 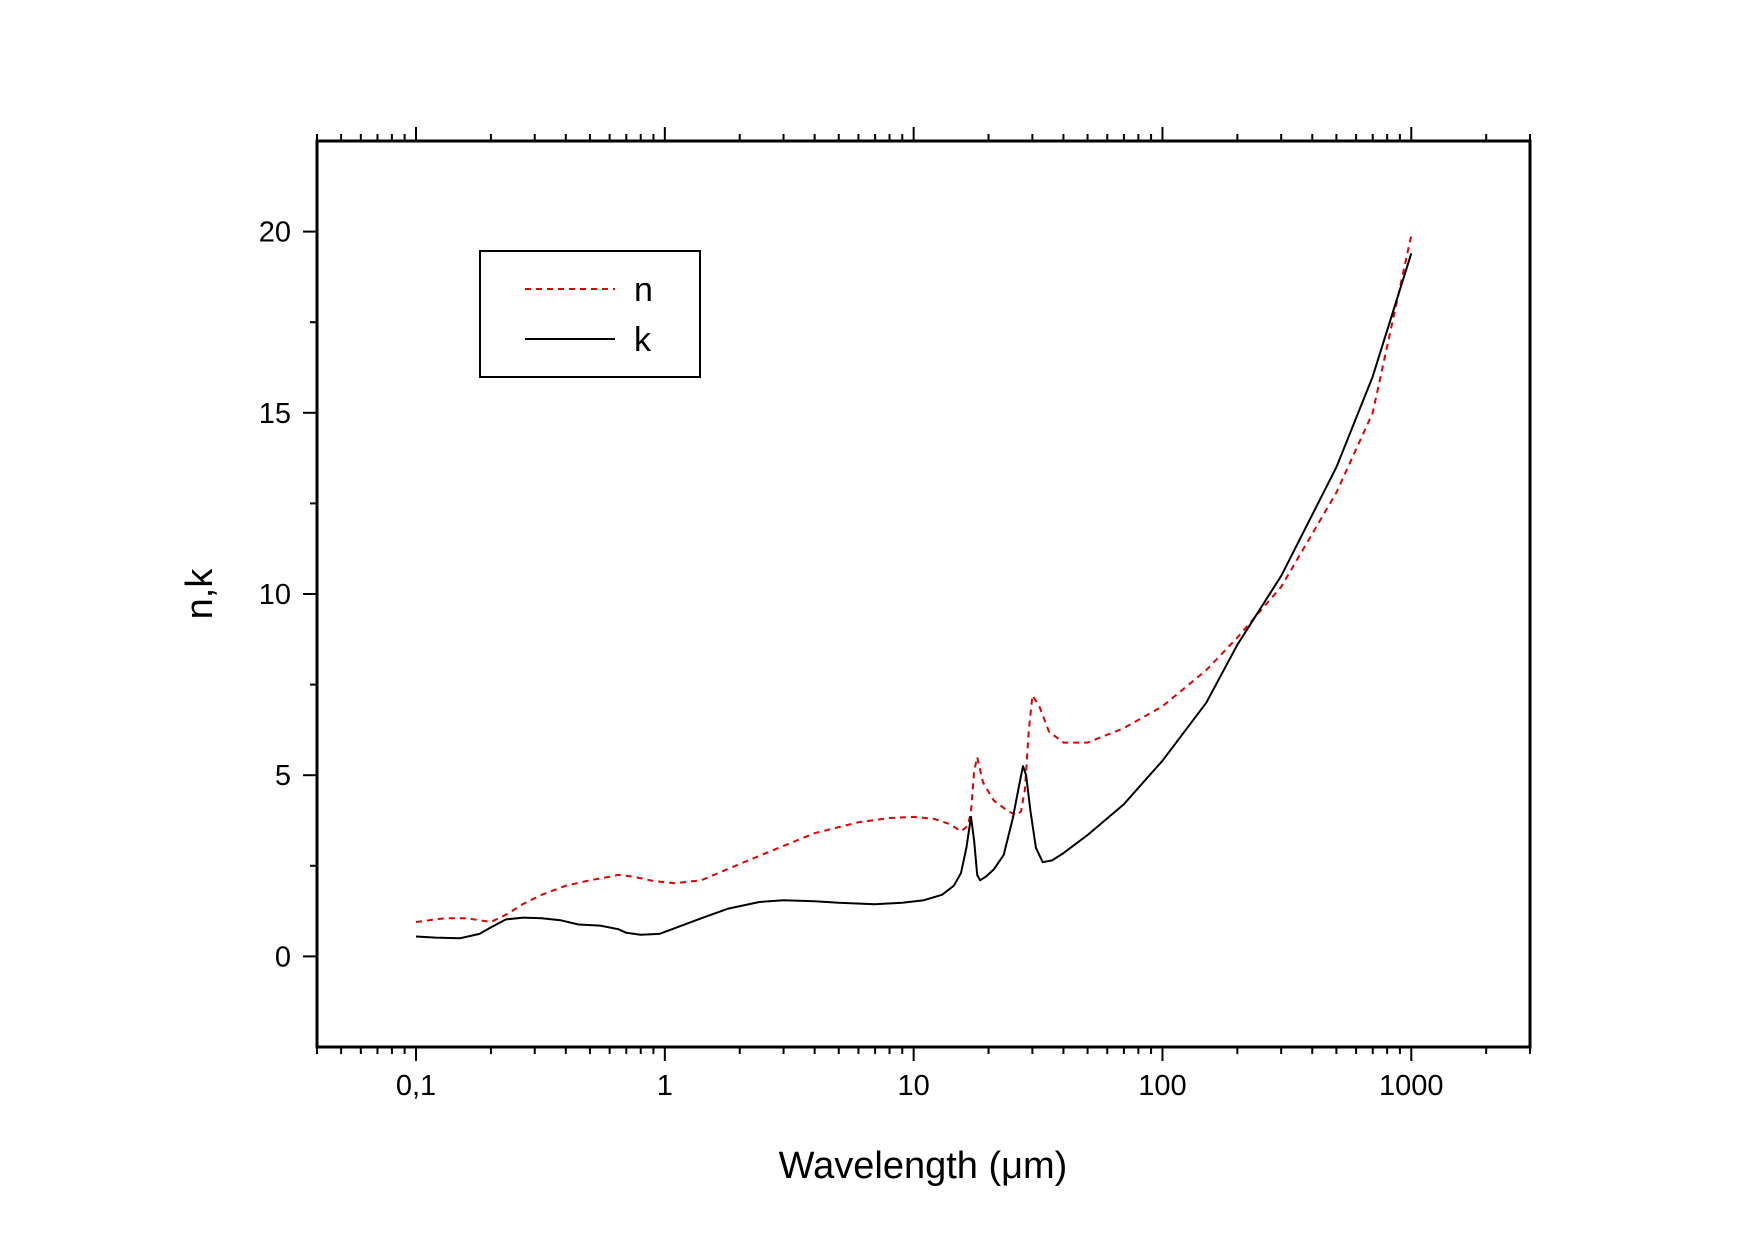 What do you see at coordinates (1162, 1086) in the screenshot?
I see `x-tick-label: 100` at bounding box center [1162, 1086].